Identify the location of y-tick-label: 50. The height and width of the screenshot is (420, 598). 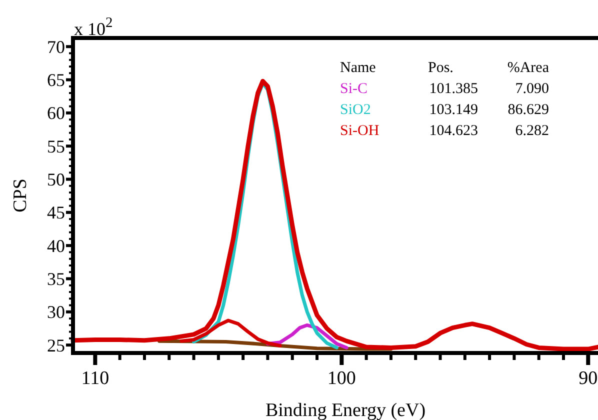
(56, 180).